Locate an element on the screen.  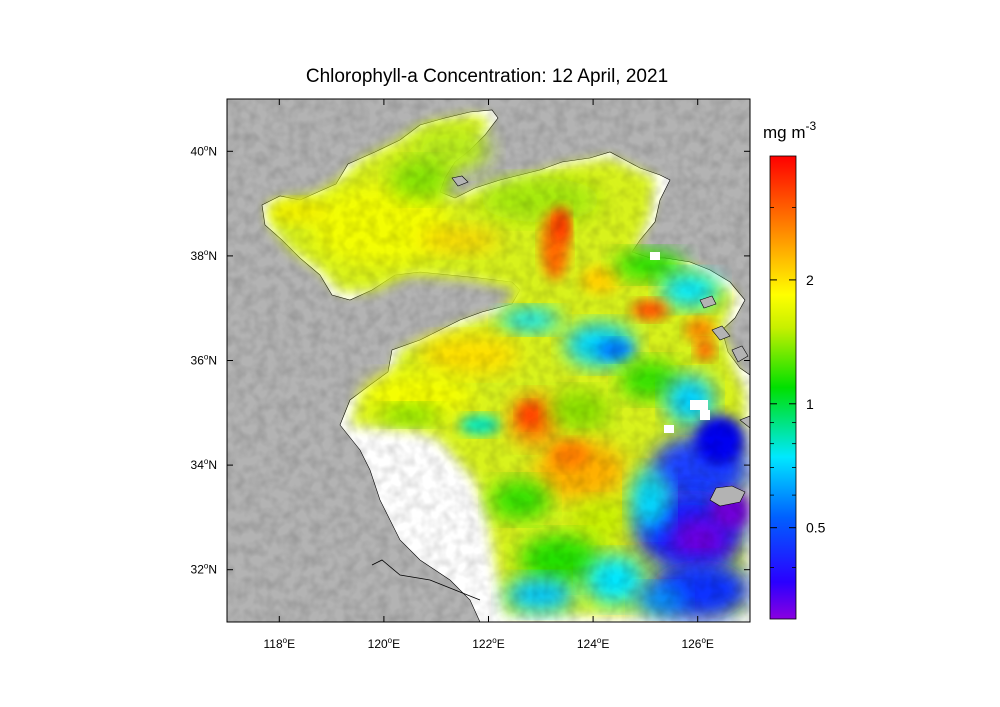
y-tick-label: 36oN is located at coordinates (204, 360).